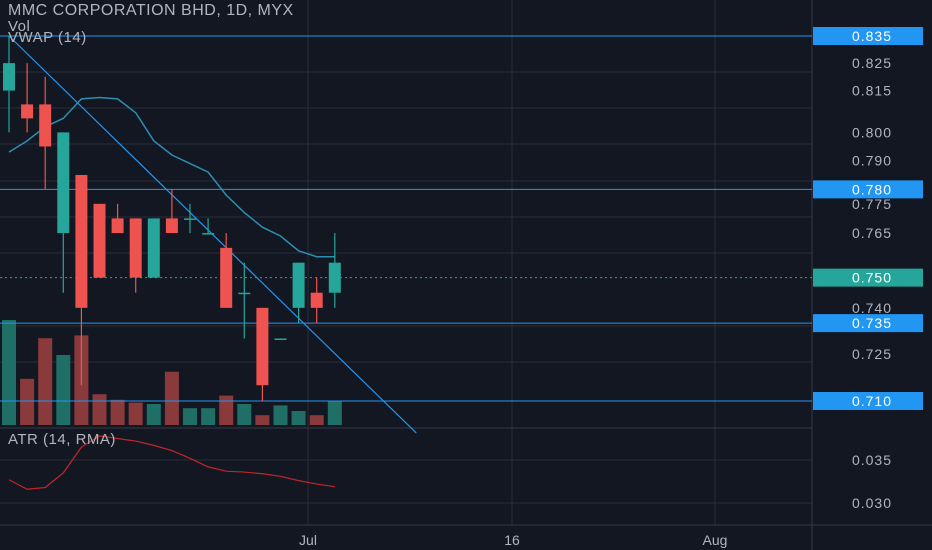 This screenshot has height=550, width=932. Describe the element at coordinates (872, 460) in the screenshot. I see `atr-tick-label: 0.035` at that location.